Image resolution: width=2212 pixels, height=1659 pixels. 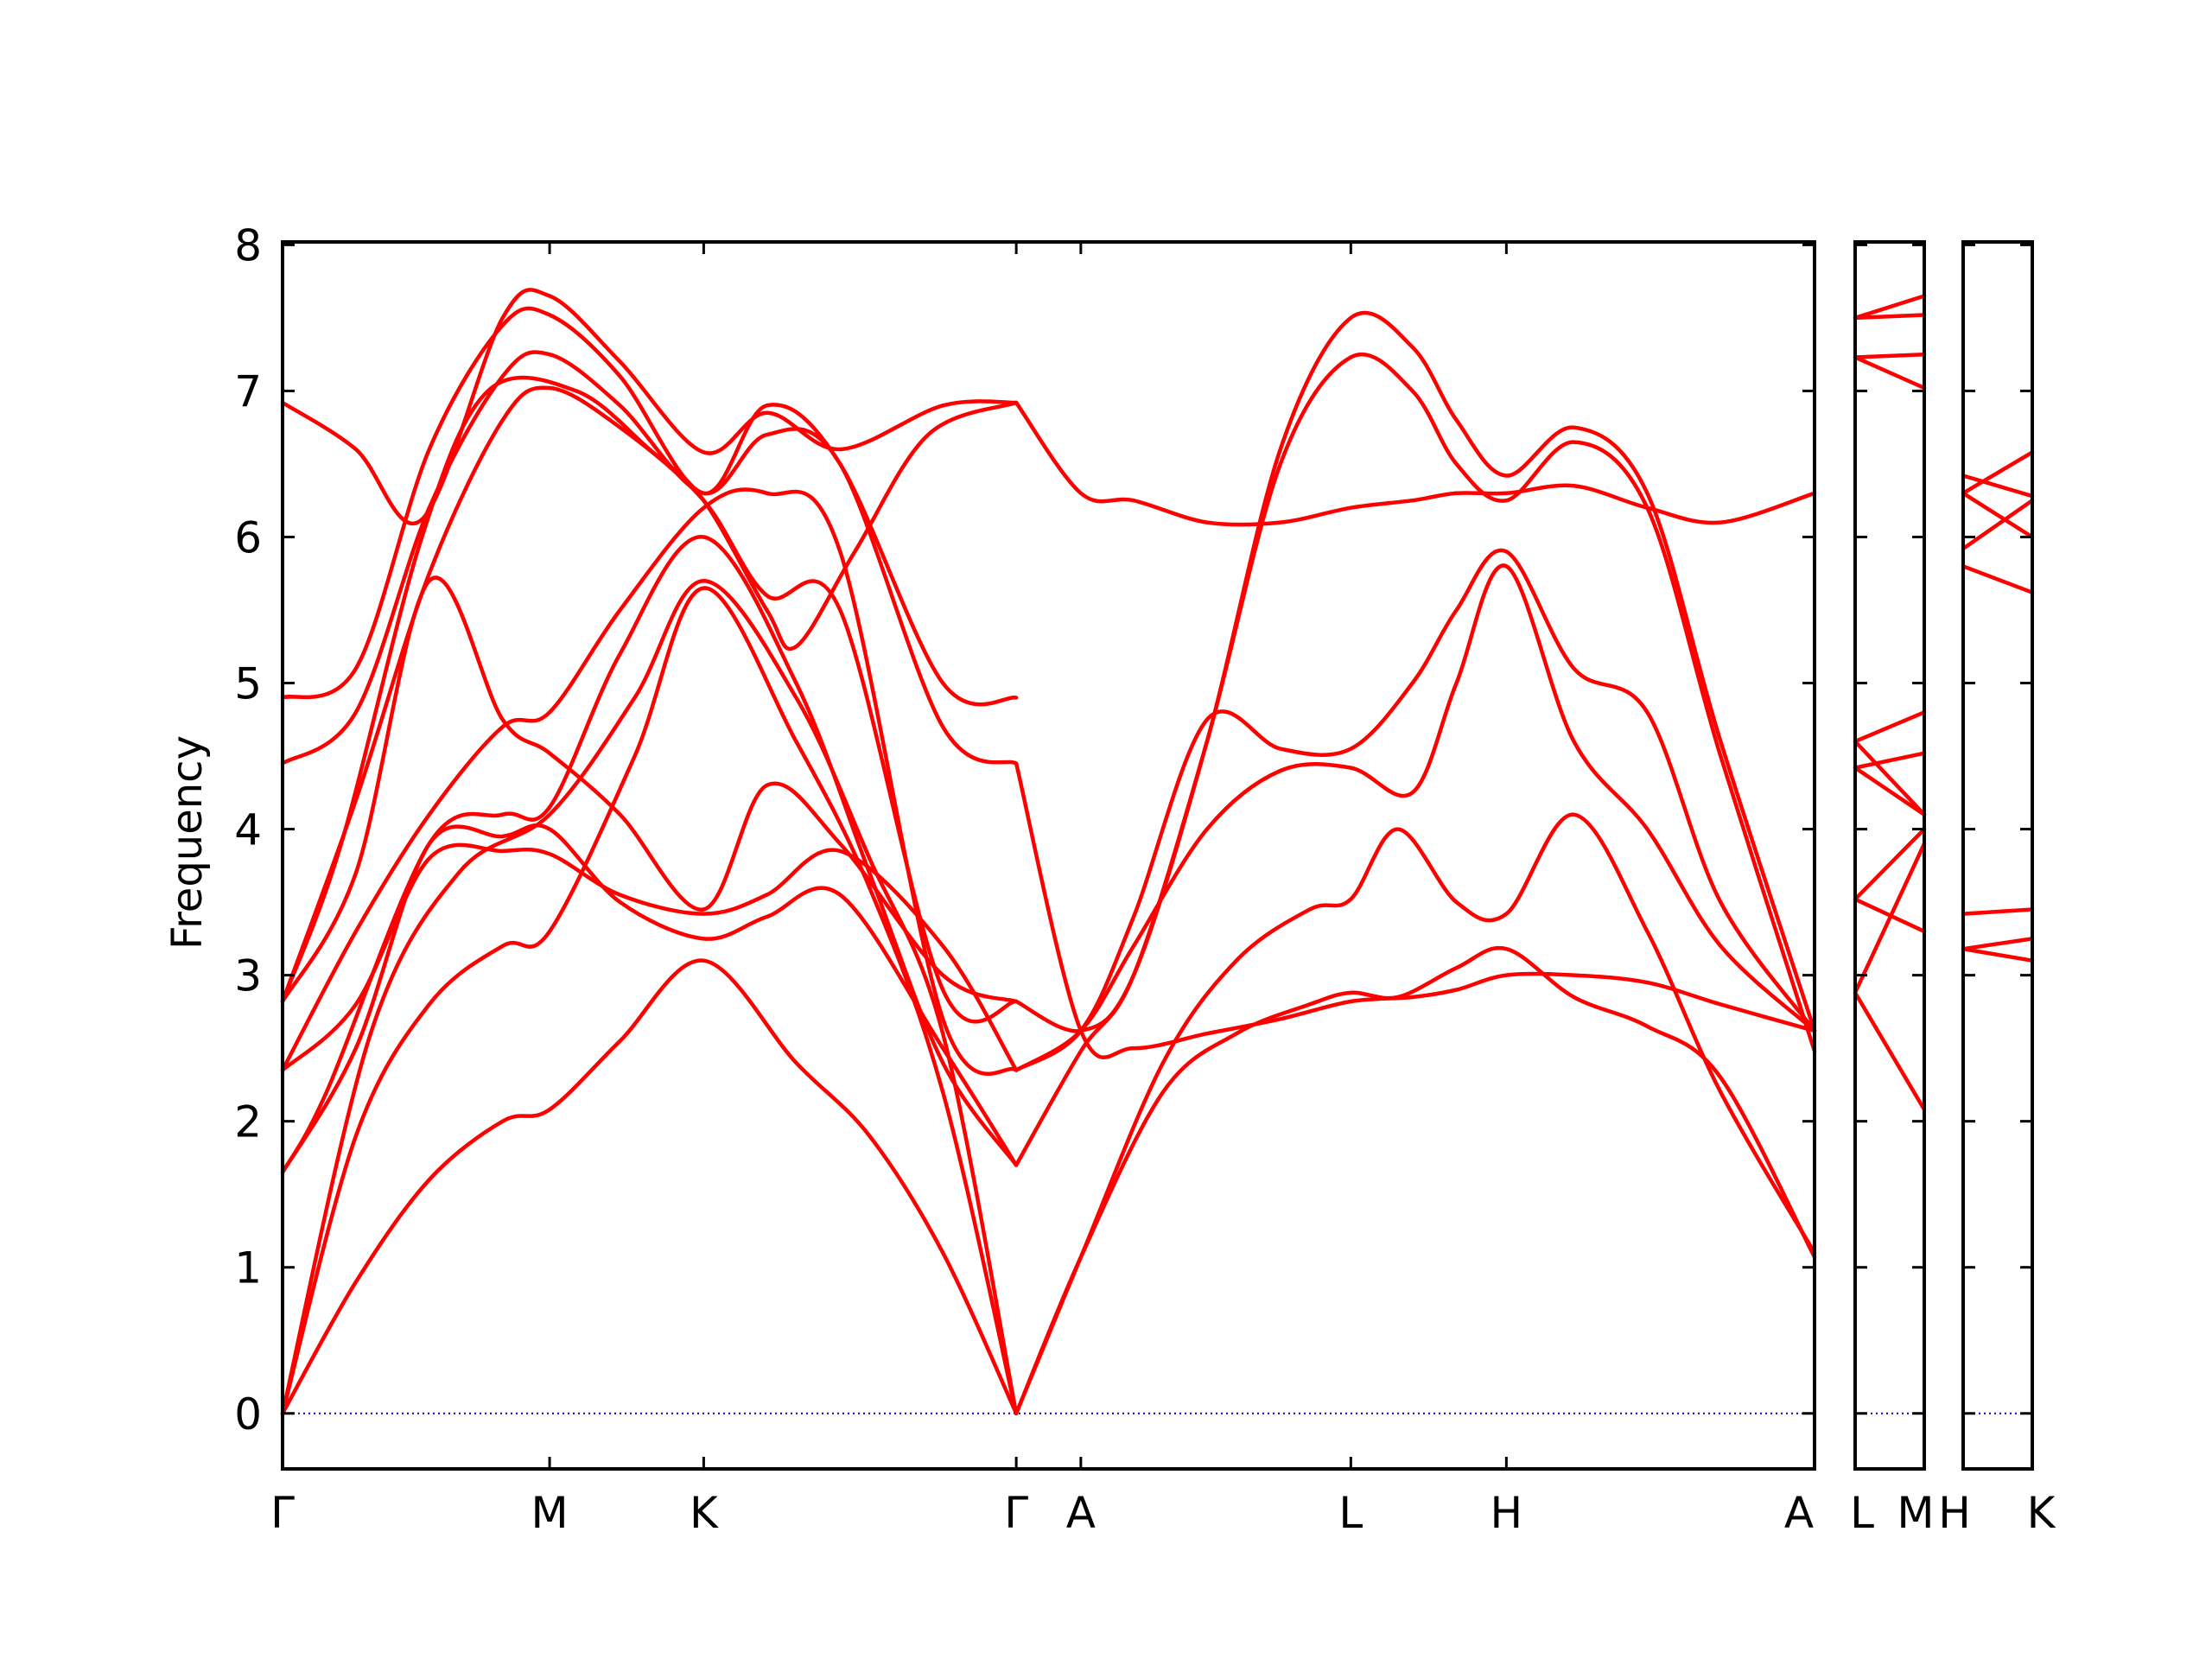 I want to click on ytick-label: 5, so click(x=248, y=684).